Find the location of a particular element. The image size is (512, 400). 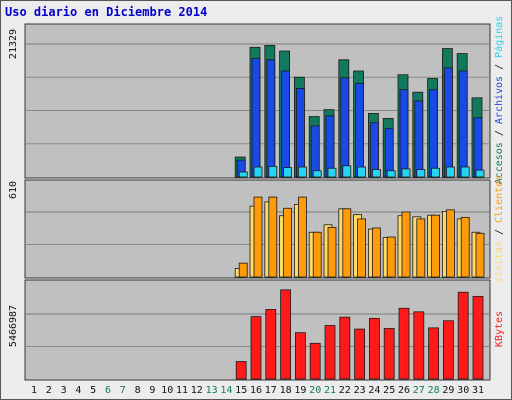

x-tick-label-day-10: 10 is located at coordinates (167, 390).